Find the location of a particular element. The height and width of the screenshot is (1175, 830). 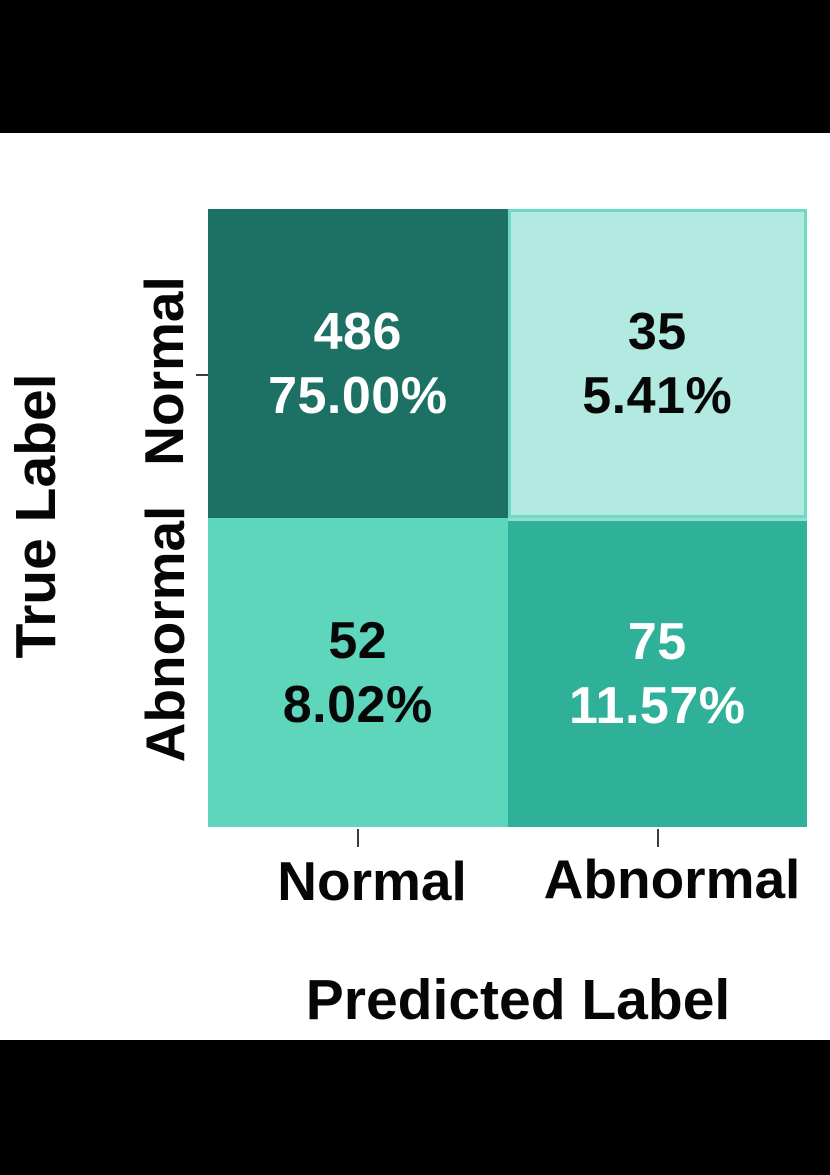

cell-true-abnormal-pred-abnormal: 75 11.57% is located at coordinates (657, 672).